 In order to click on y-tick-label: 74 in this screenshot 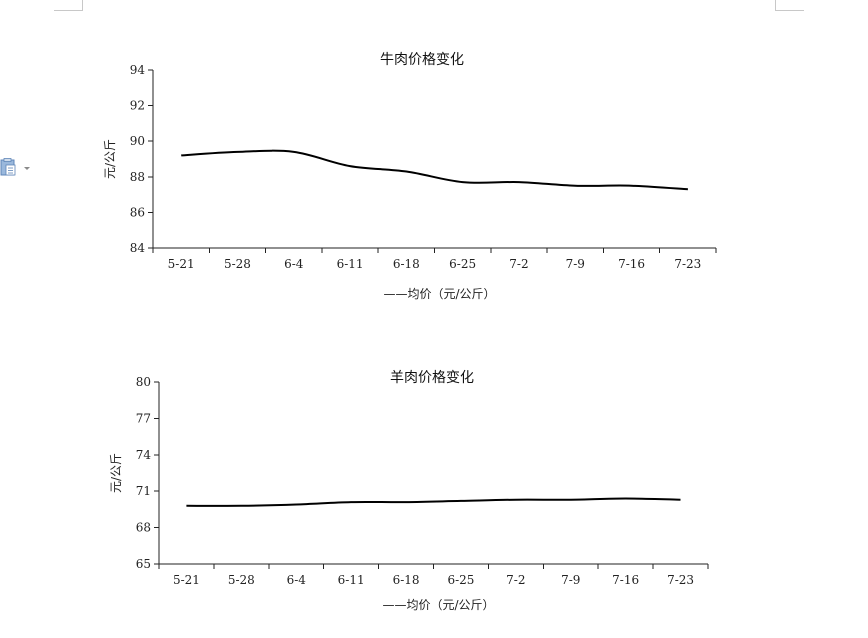, I will do `click(144, 455)`.